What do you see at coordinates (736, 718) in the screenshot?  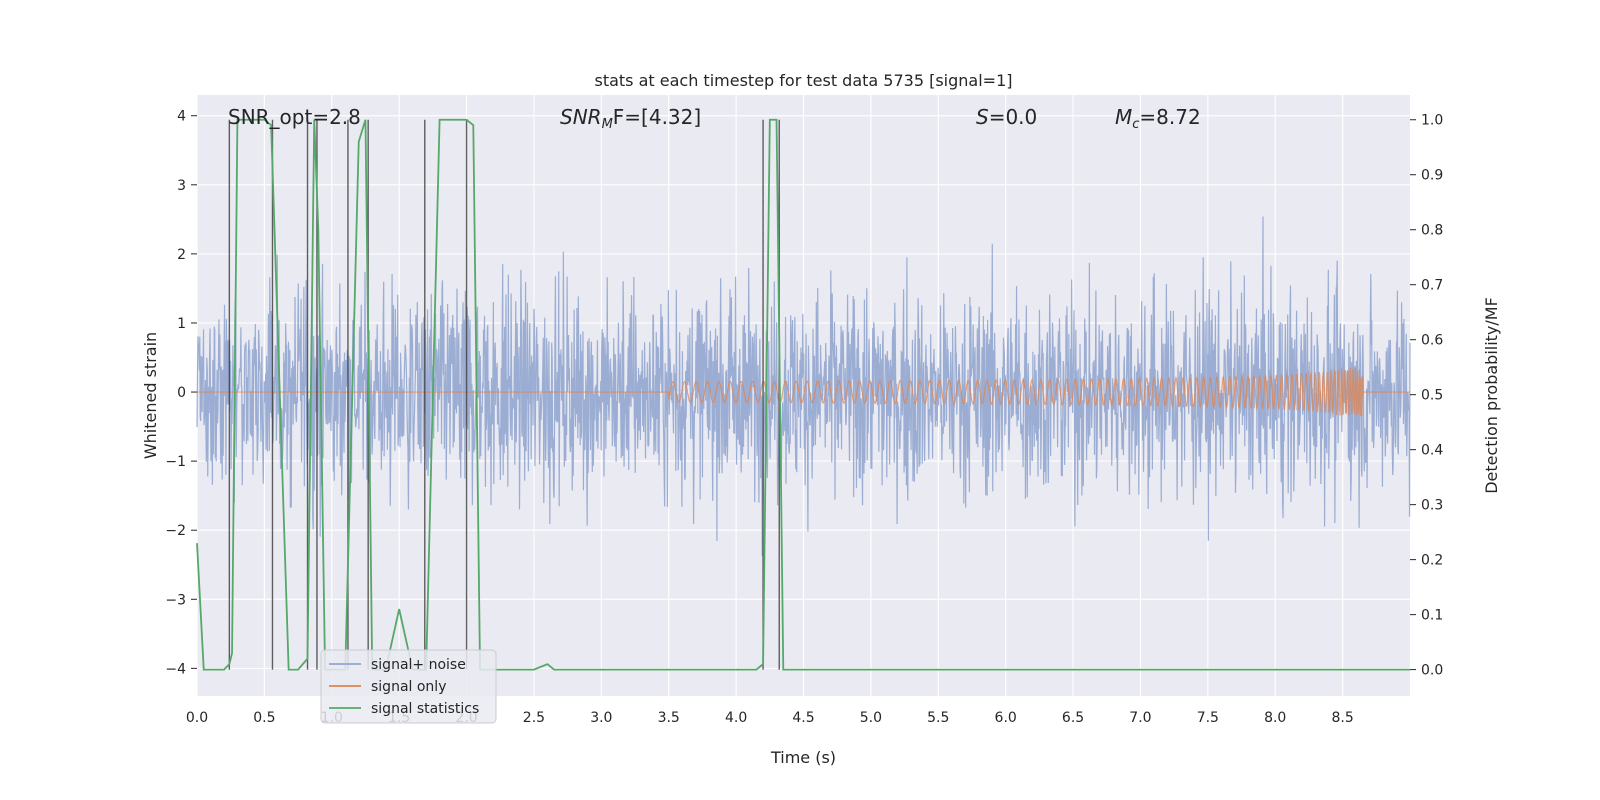 I see `x-tick-label: 4.0` at bounding box center [736, 718].